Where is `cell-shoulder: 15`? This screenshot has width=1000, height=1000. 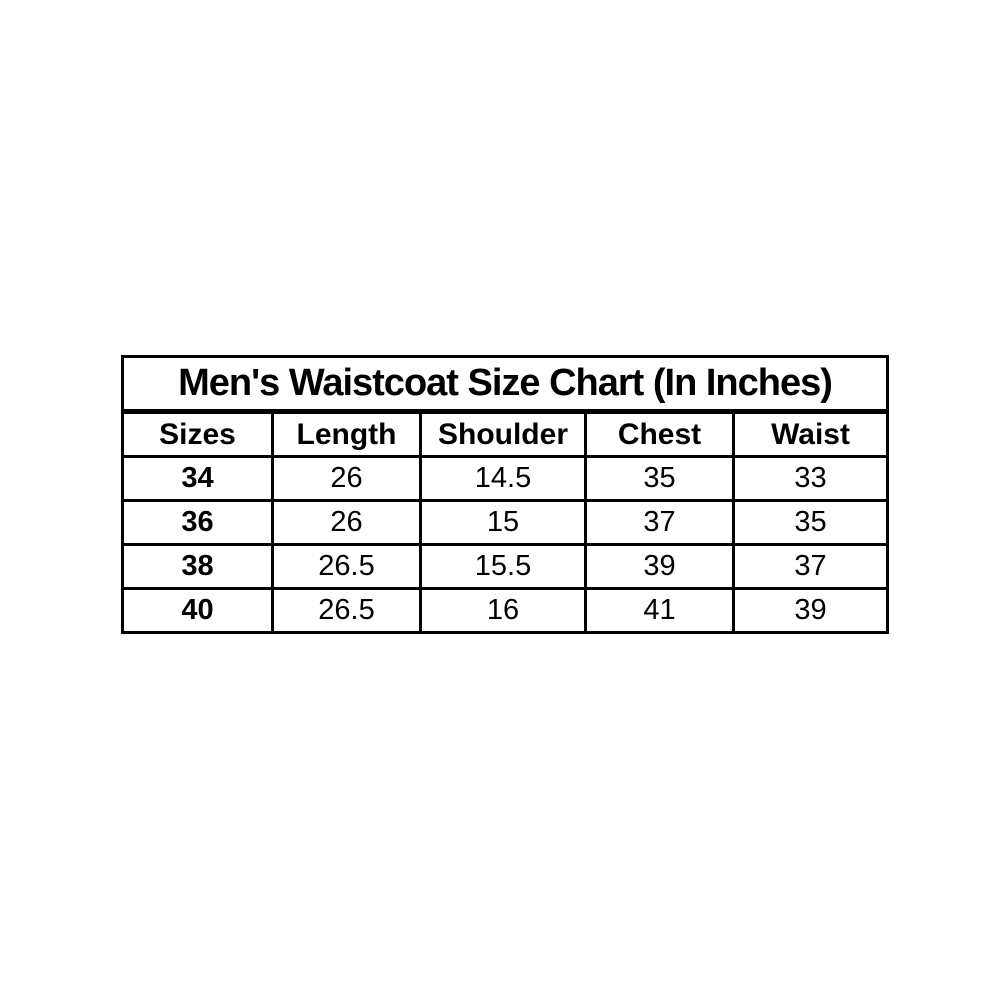
cell-shoulder: 15 is located at coordinates (503, 522).